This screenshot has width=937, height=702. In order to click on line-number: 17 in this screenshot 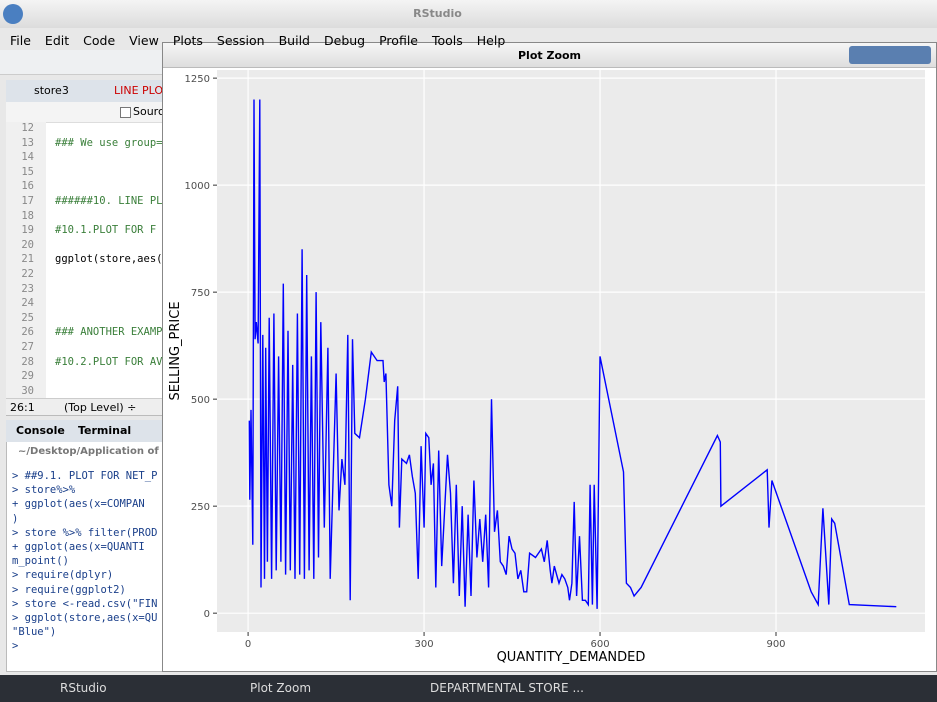, I will do `click(27, 201)`.